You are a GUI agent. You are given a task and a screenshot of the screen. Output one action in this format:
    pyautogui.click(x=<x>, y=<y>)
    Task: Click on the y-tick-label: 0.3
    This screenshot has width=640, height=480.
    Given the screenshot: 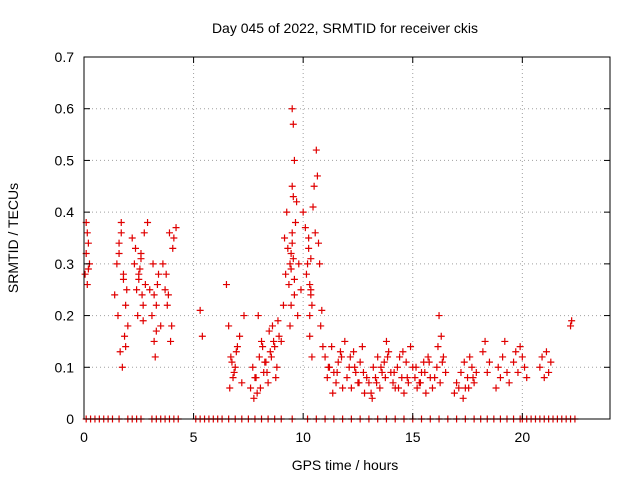 What is the action you would take?
    pyautogui.click(x=65, y=264)
    